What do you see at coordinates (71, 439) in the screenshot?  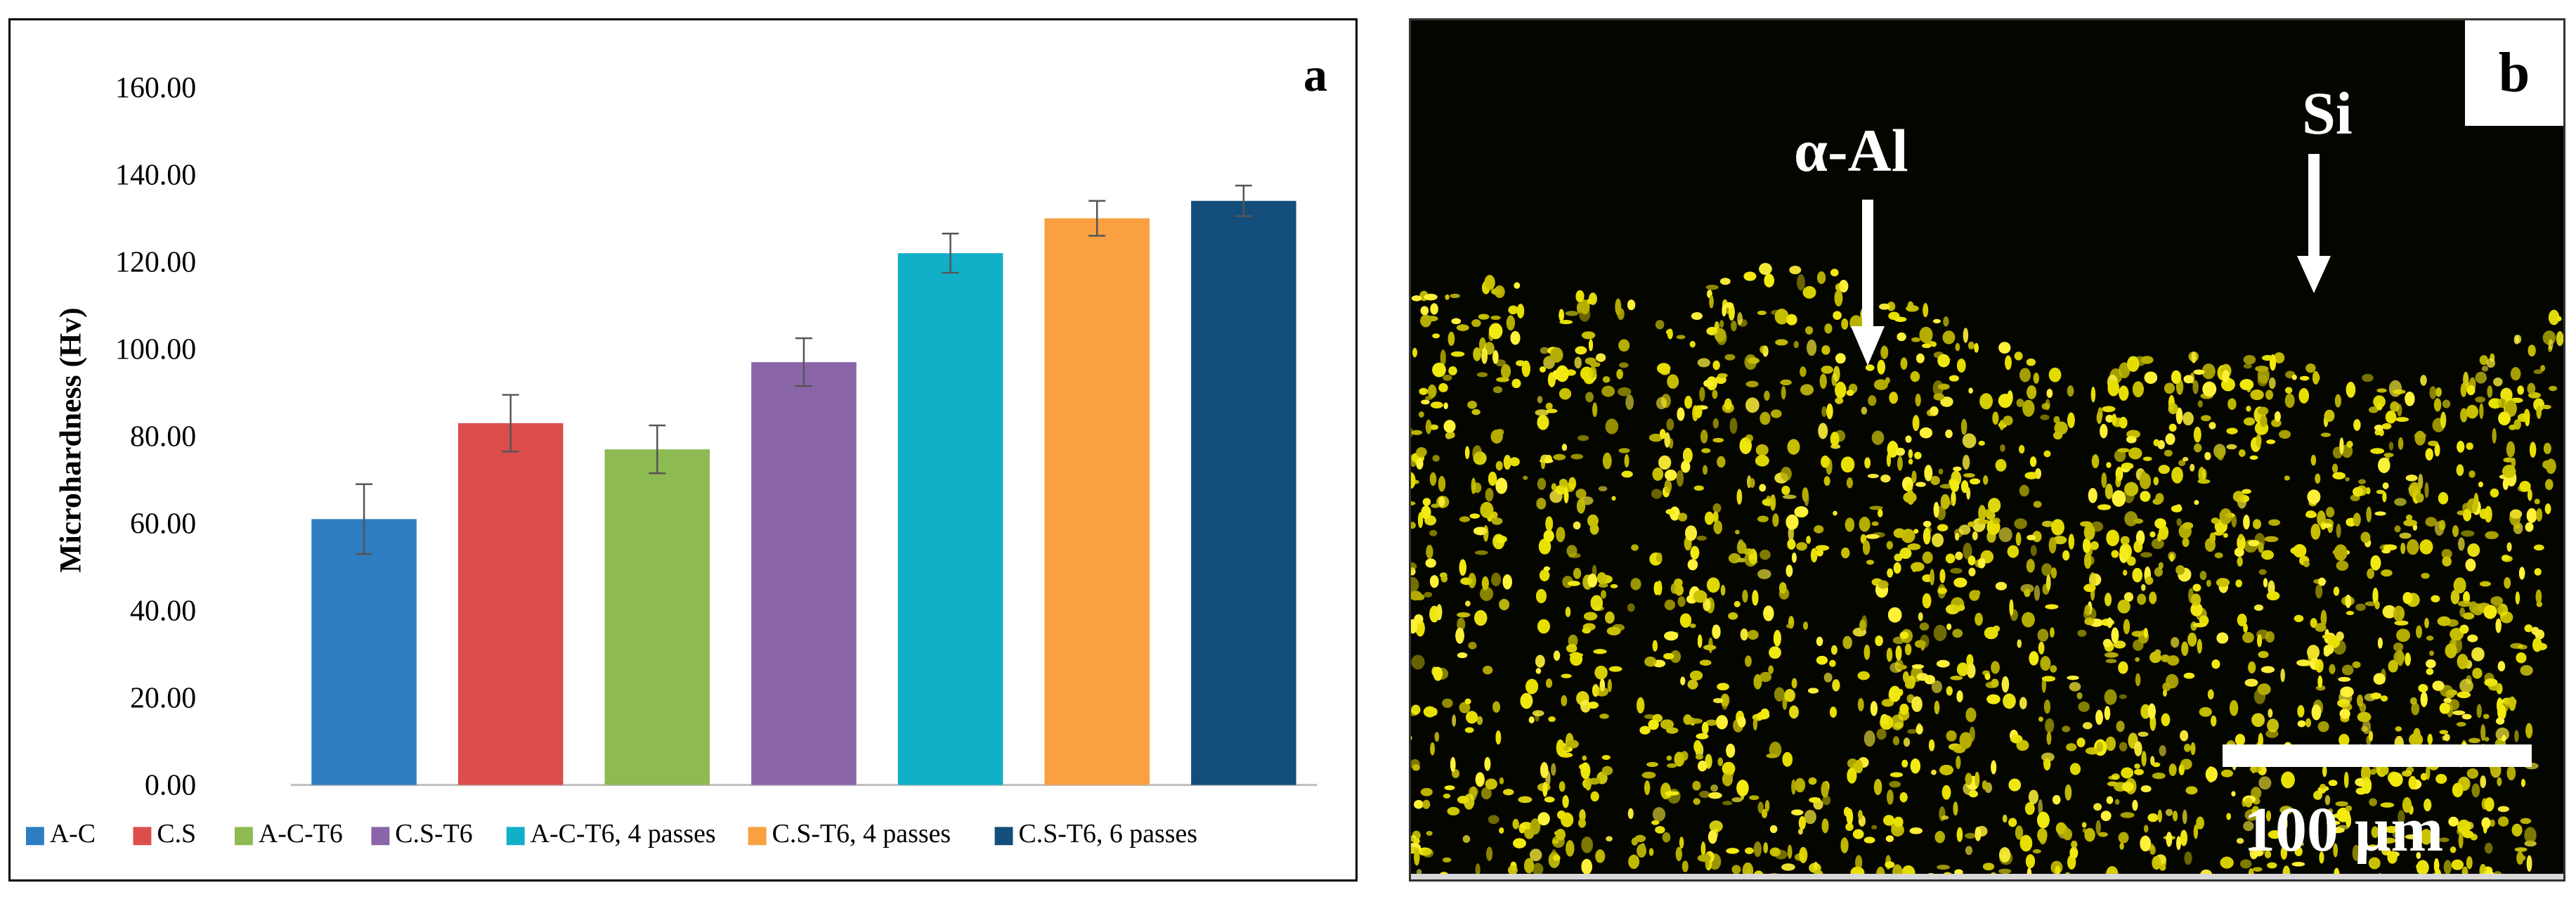 I see `y-axis-label: Microhardness (Hv)` at bounding box center [71, 439].